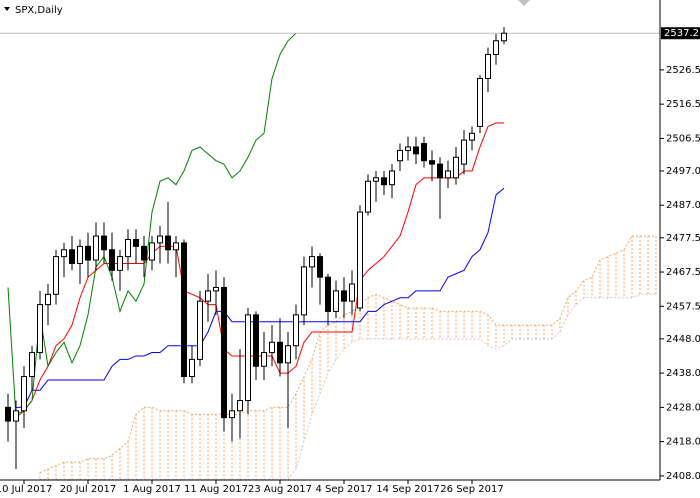  I want to click on scroll-marker, so click(524, 3).